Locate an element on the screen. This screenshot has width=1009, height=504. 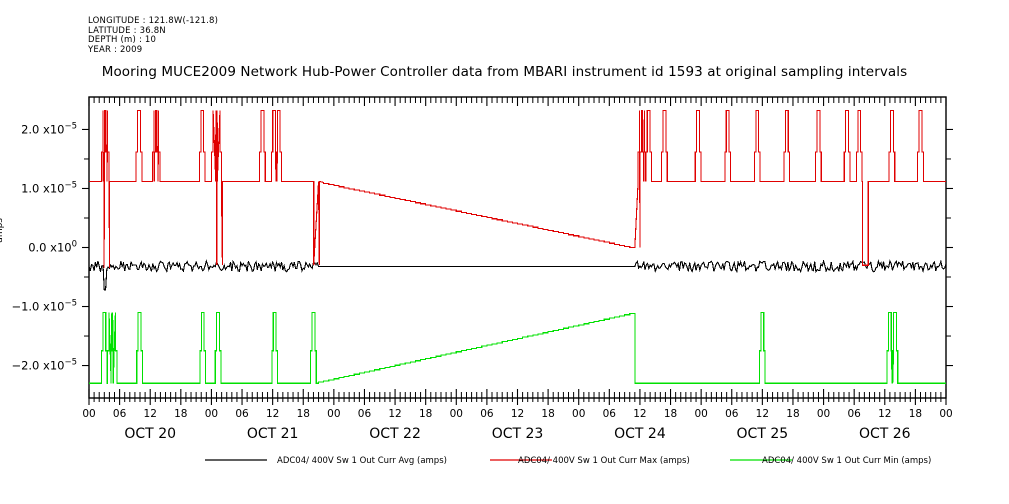
data-series-adc04-400v-sw-1-out-curr-min-amps is located at coordinates (517, 347).